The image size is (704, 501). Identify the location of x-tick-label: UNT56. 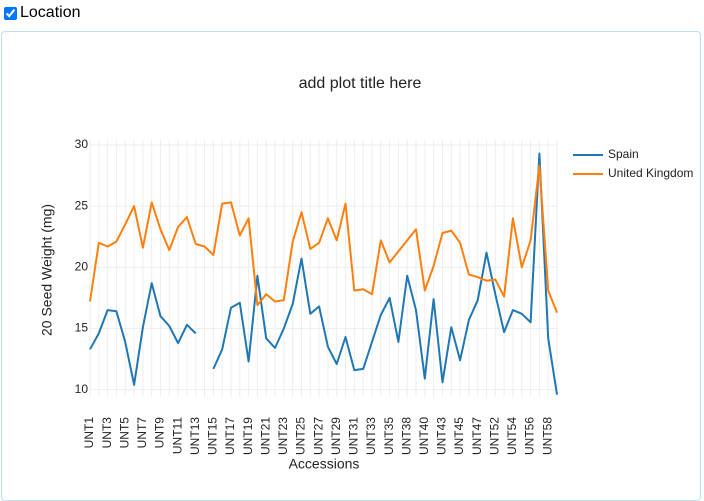
(530, 436).